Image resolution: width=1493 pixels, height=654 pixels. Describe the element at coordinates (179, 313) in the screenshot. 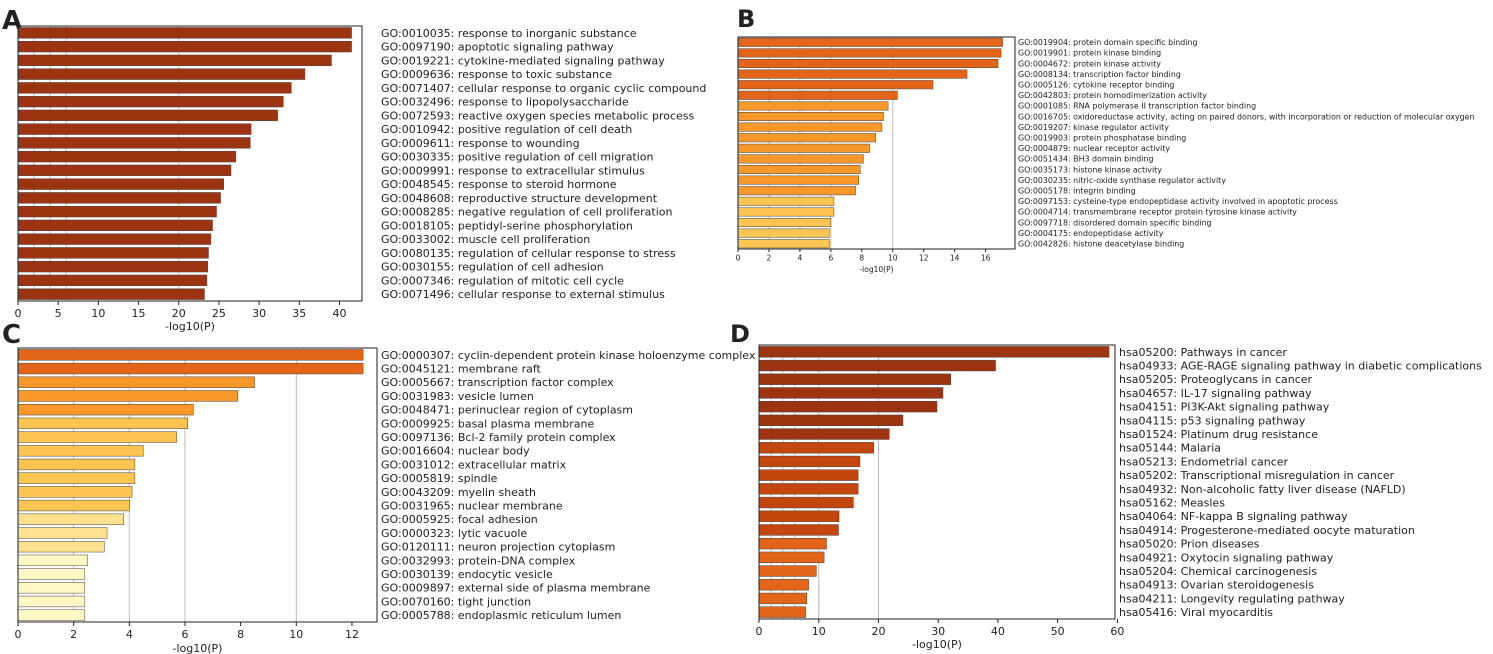

I see `x-tick-label: 20` at that location.